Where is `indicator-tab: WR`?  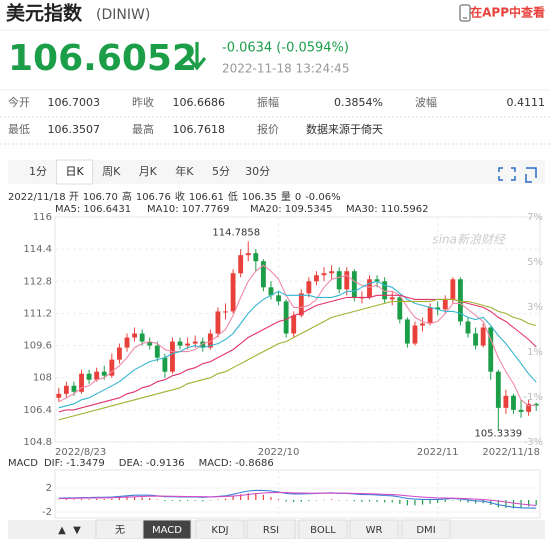 indicator-tab: WR is located at coordinates (374, 530).